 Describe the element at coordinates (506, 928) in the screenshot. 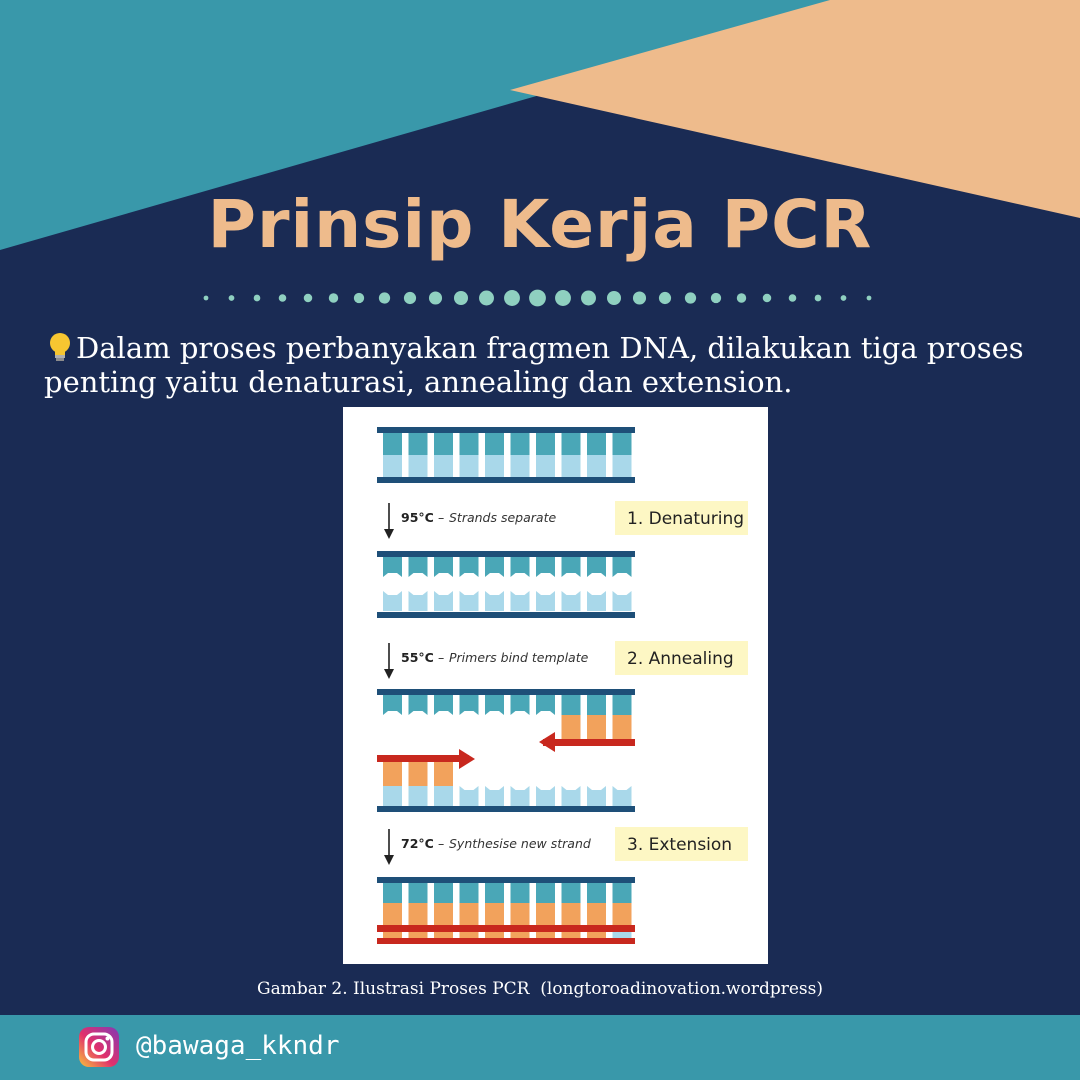

I see `primer-strand` at that location.